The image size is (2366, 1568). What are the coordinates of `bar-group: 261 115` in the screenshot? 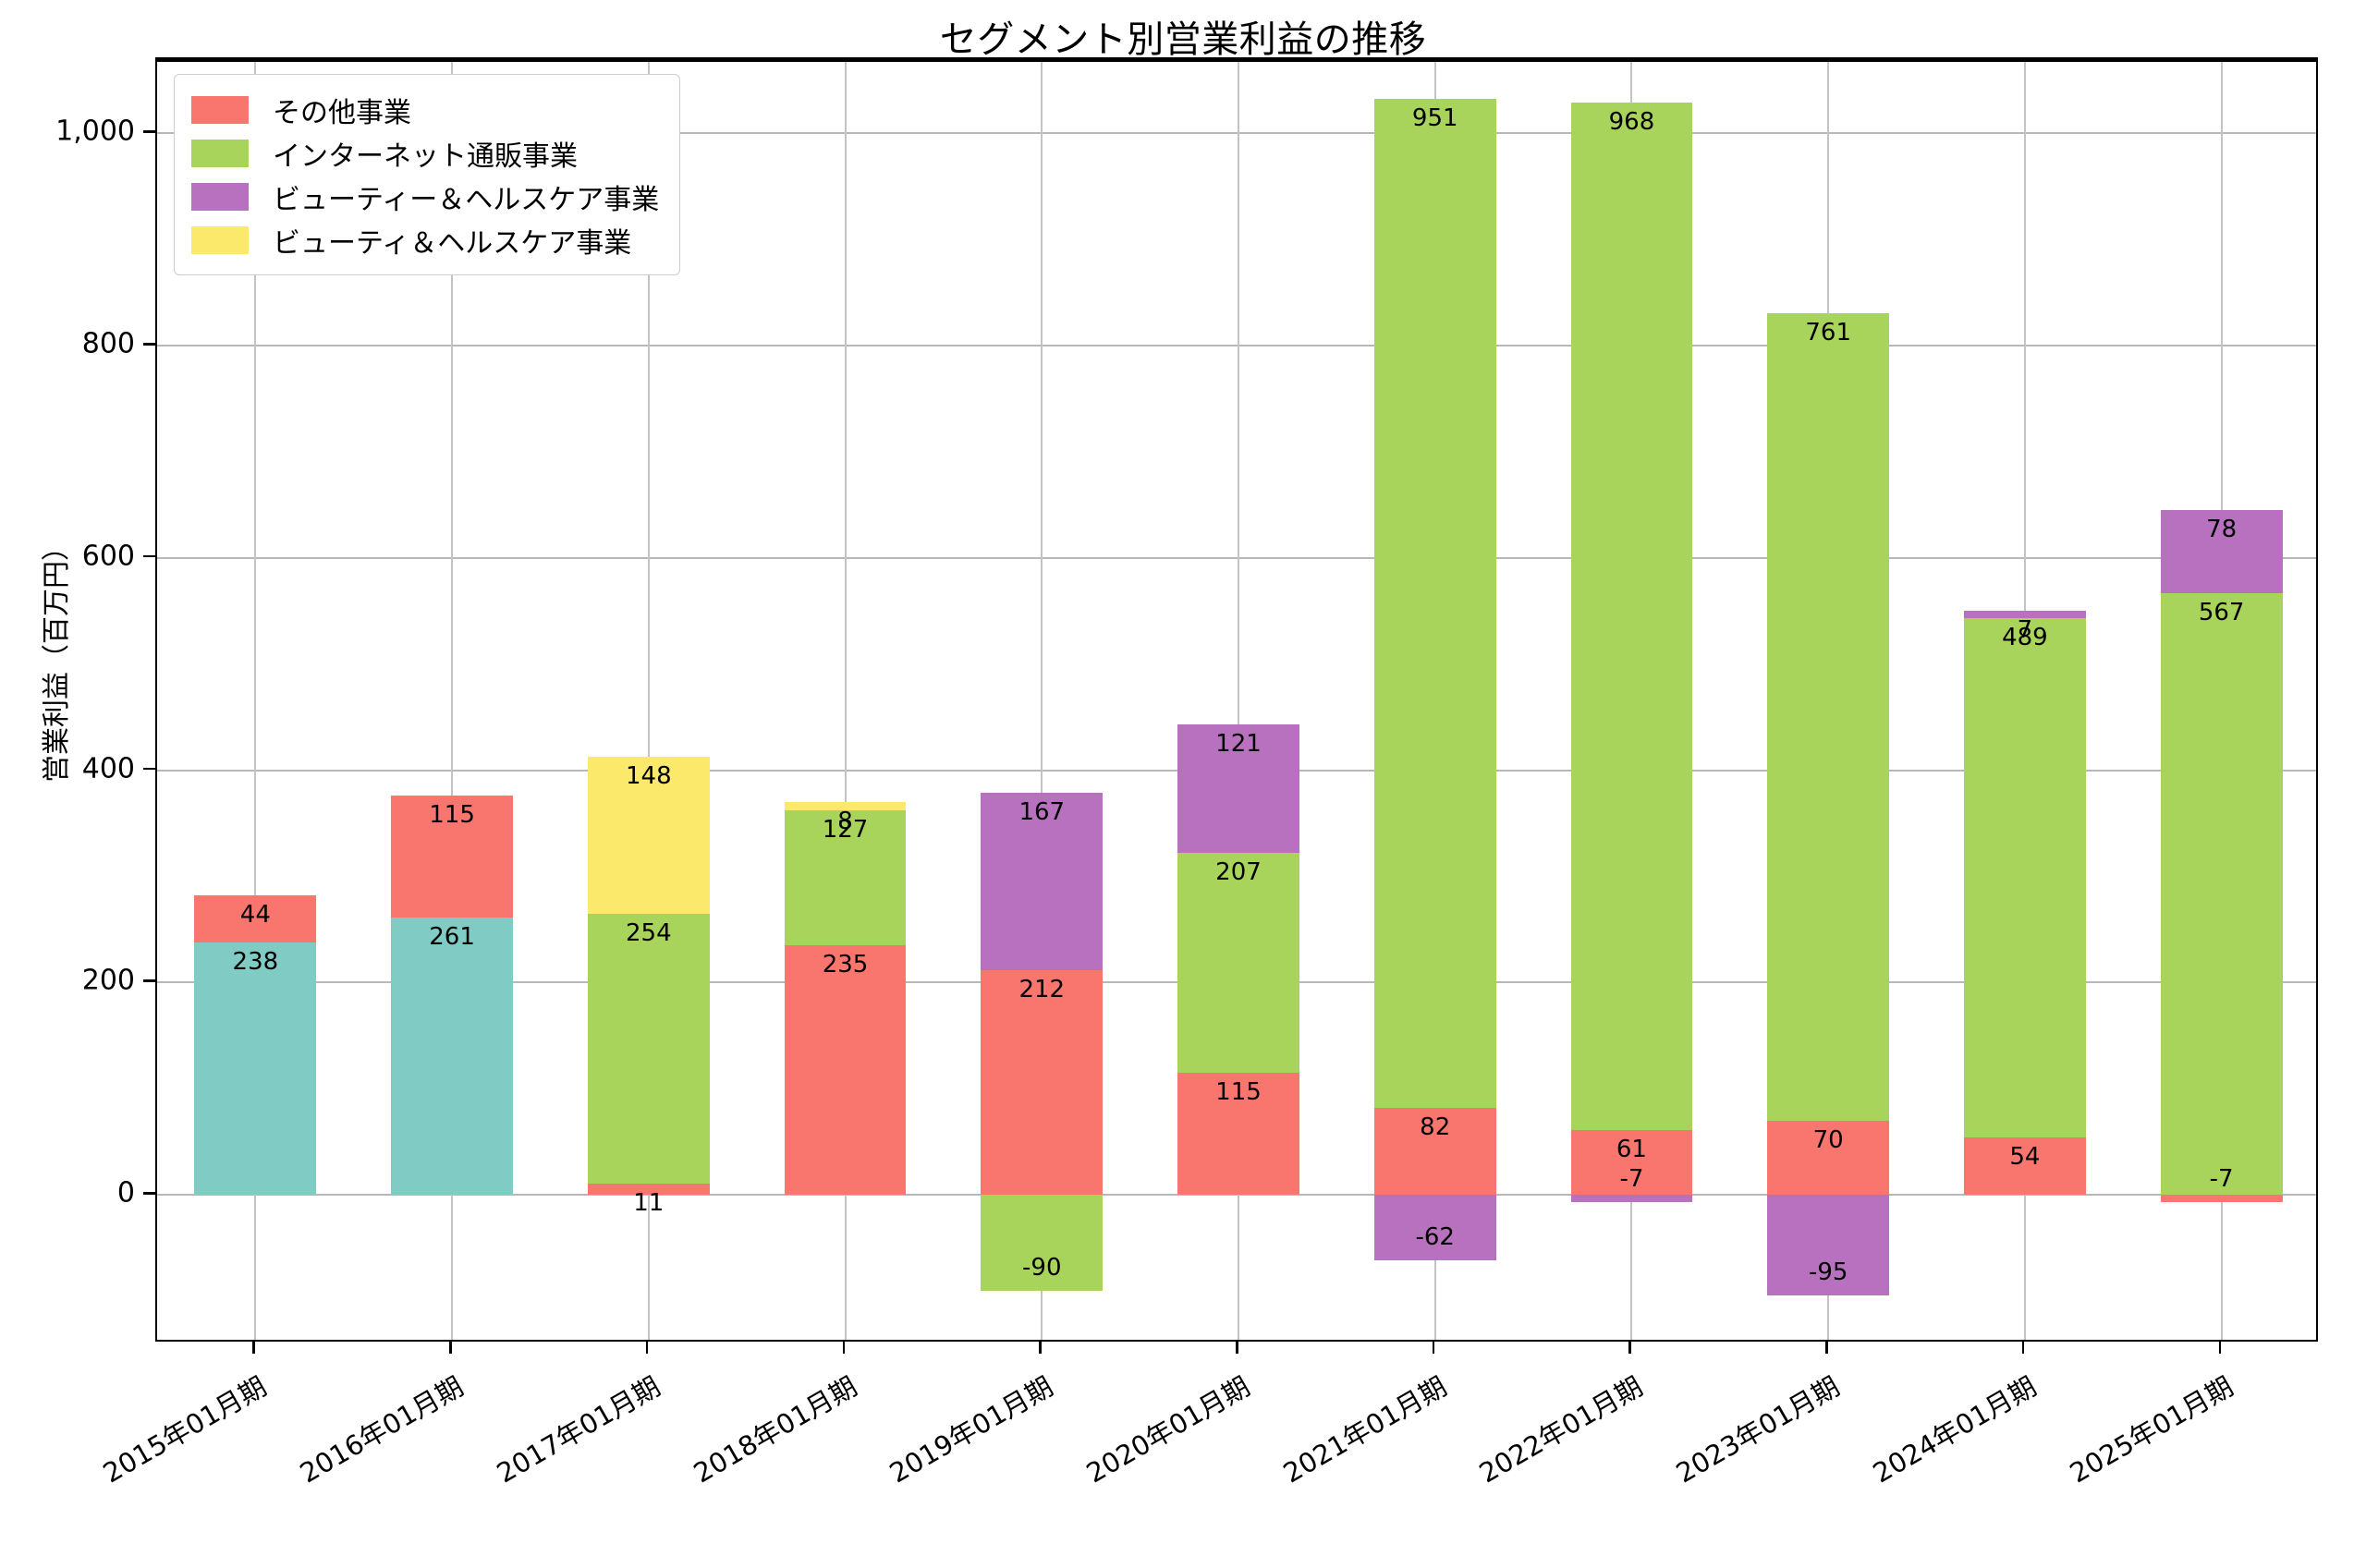 It's located at (452, 699).